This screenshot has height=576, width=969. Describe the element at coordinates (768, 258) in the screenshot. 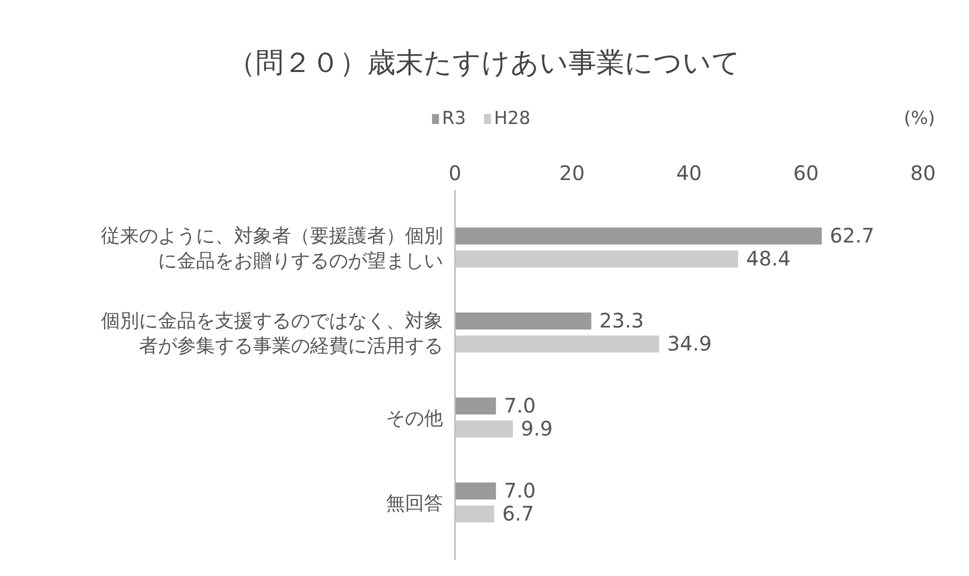

I see `data-label: 48.4` at that location.